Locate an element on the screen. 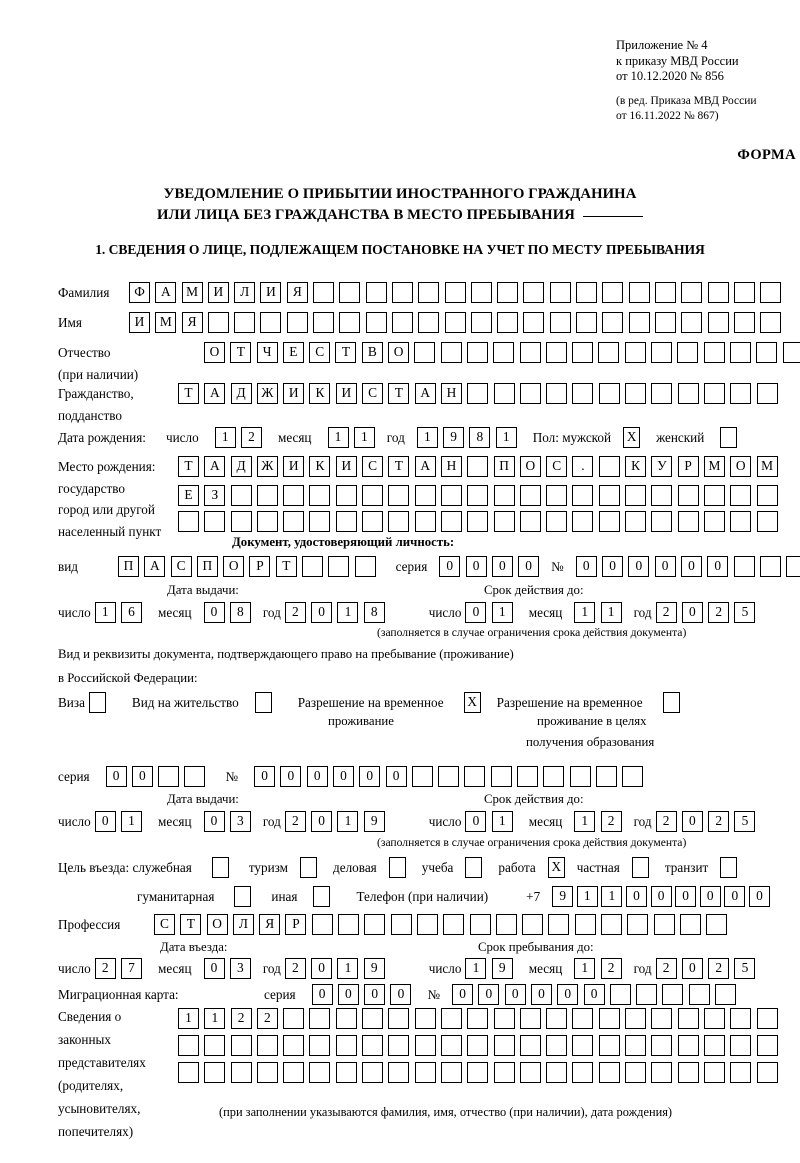  char-cell: О is located at coordinates (214, 352).